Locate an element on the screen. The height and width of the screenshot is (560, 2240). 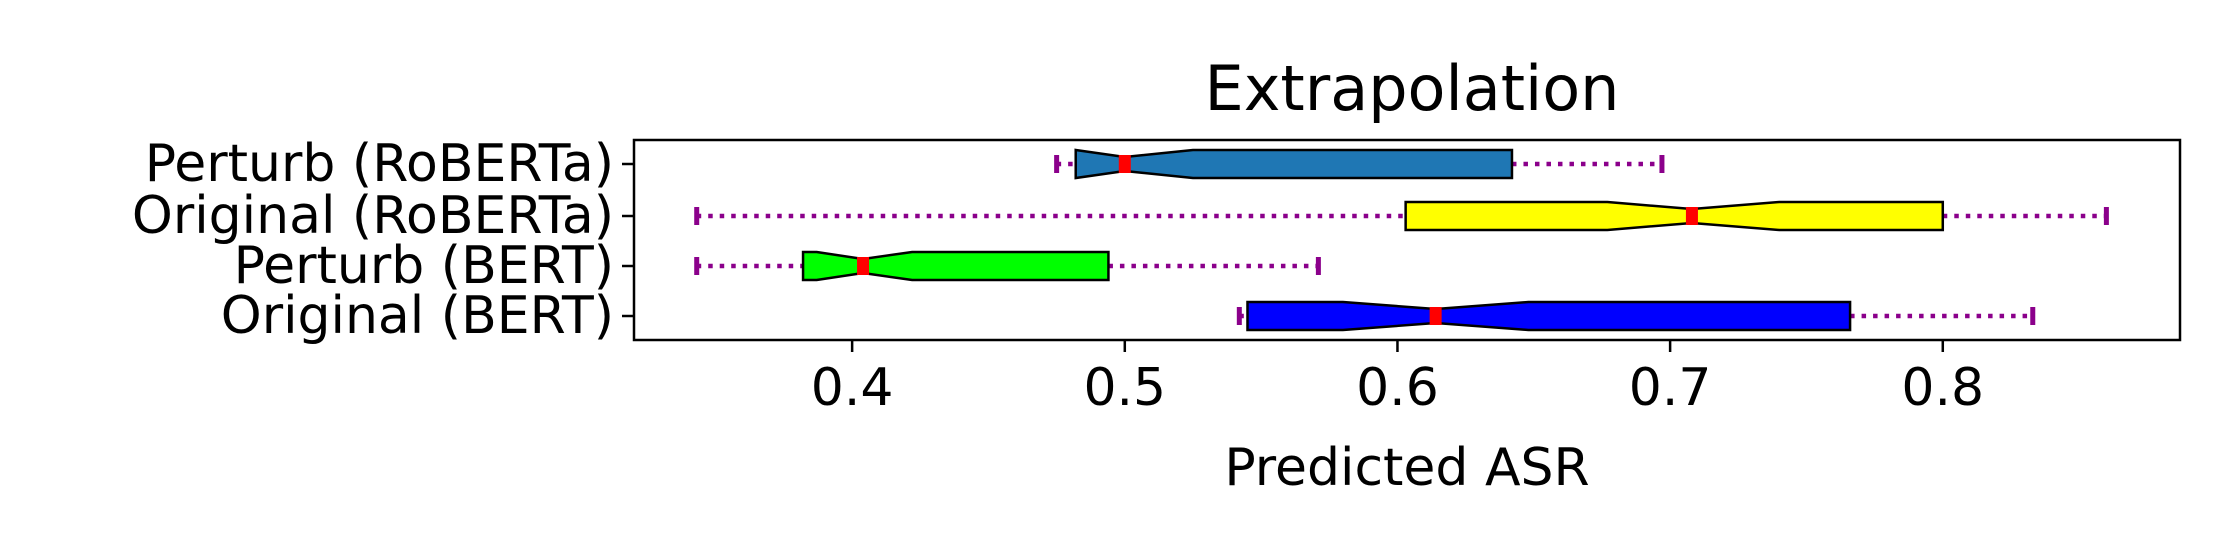
y-tick-label-original-roberta: Original (RoBERTa) is located at coordinates (373, 216).